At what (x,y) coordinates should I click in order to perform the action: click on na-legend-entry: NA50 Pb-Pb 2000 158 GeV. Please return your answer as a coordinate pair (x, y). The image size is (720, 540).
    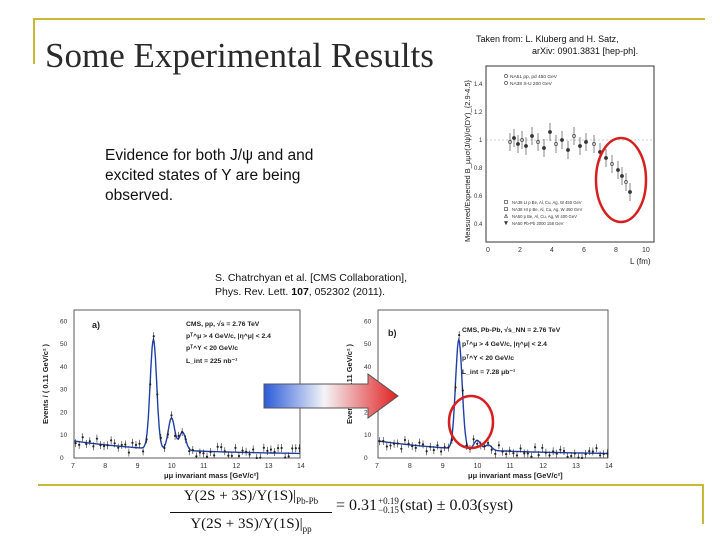
    Looking at the image, I should click on (538, 223).